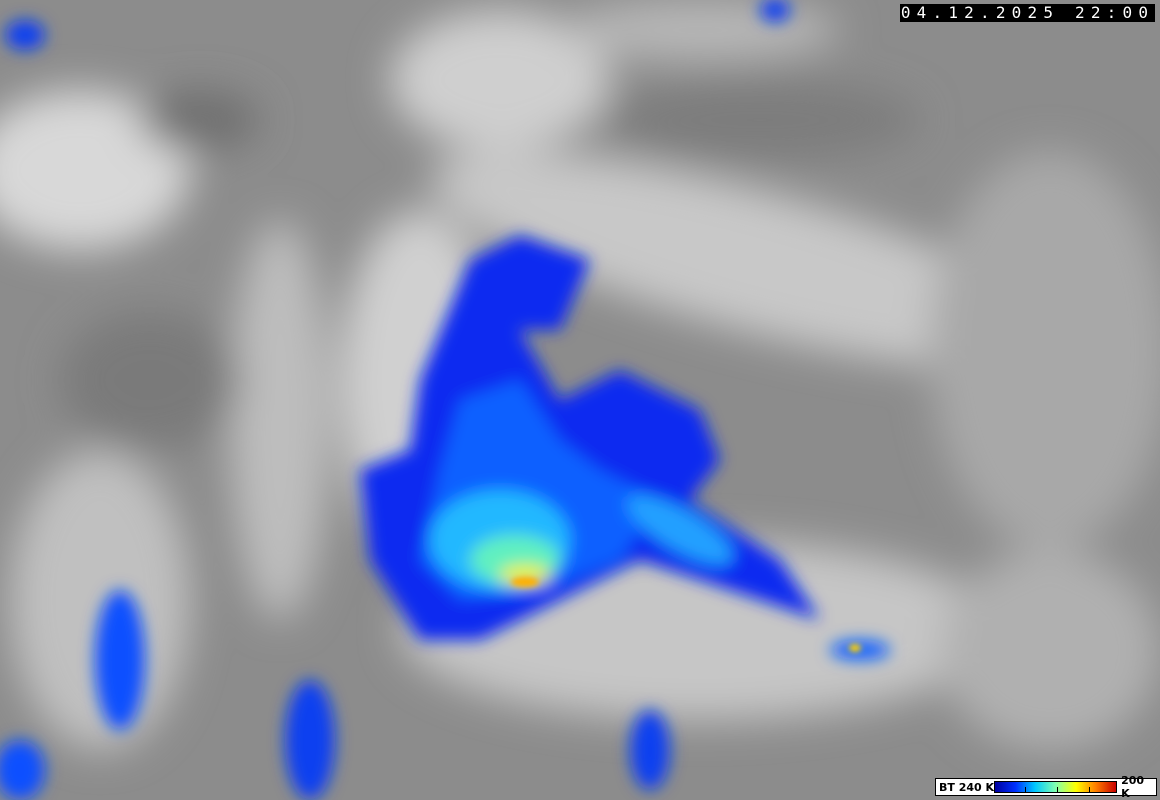  I want to click on colorbar-legend: BT 240 K 200 K, so click(1046, 787).